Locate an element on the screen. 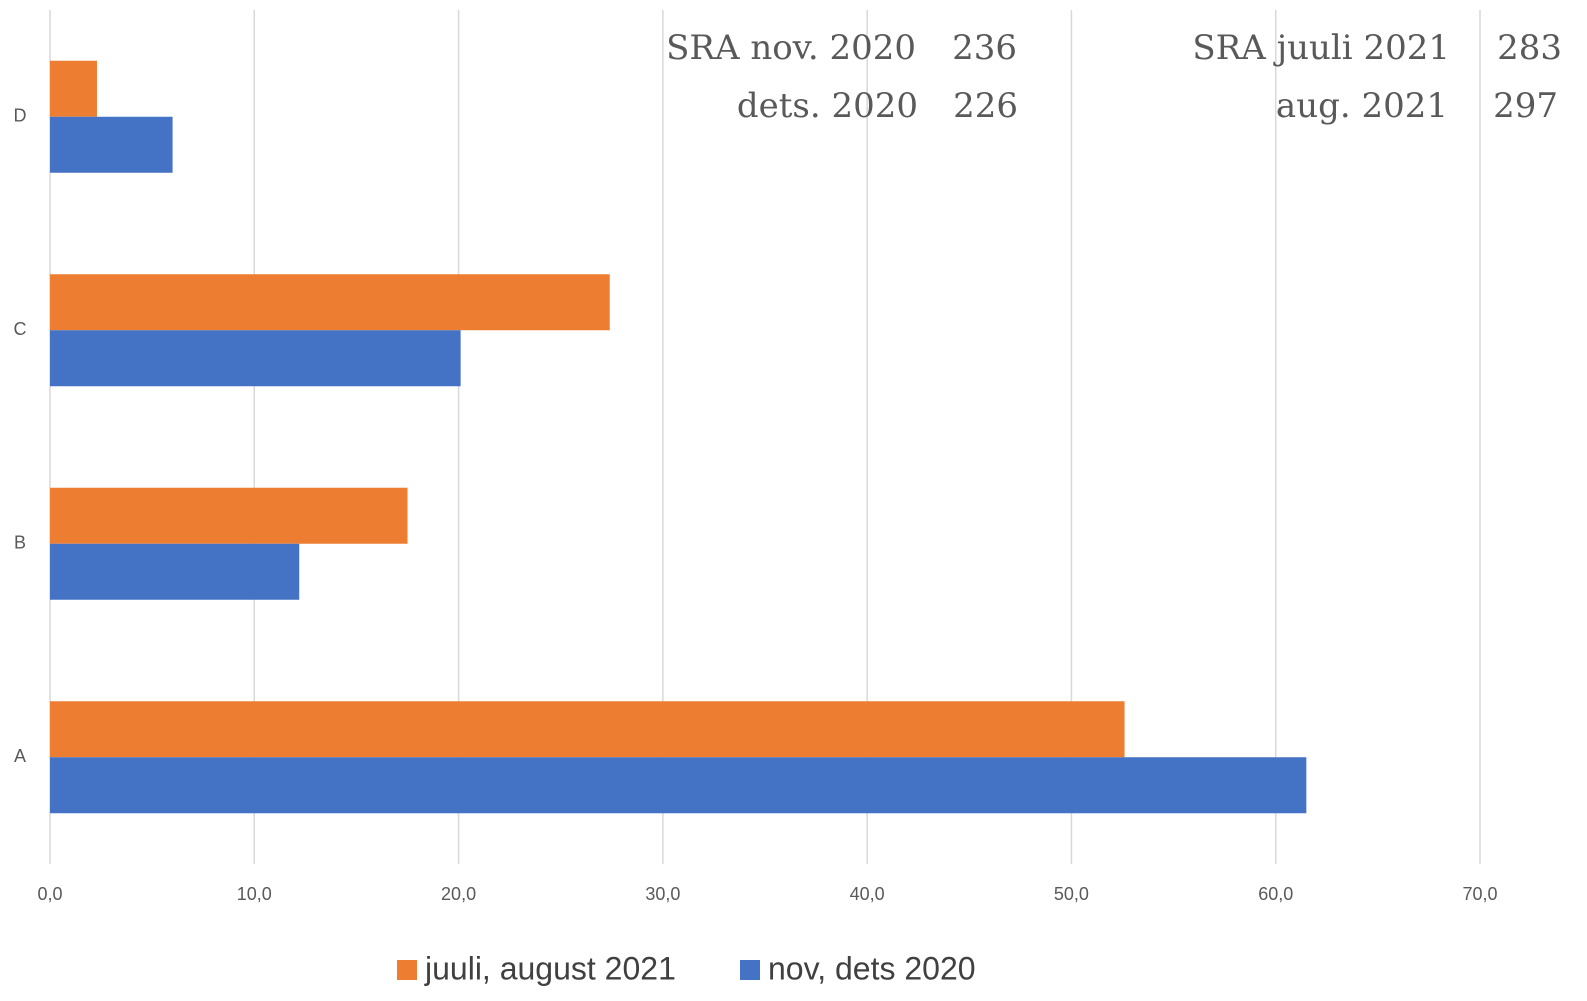 This screenshot has width=1587, height=1001. annotation: SRA juuli 2021 is located at coordinates (1321, 48).